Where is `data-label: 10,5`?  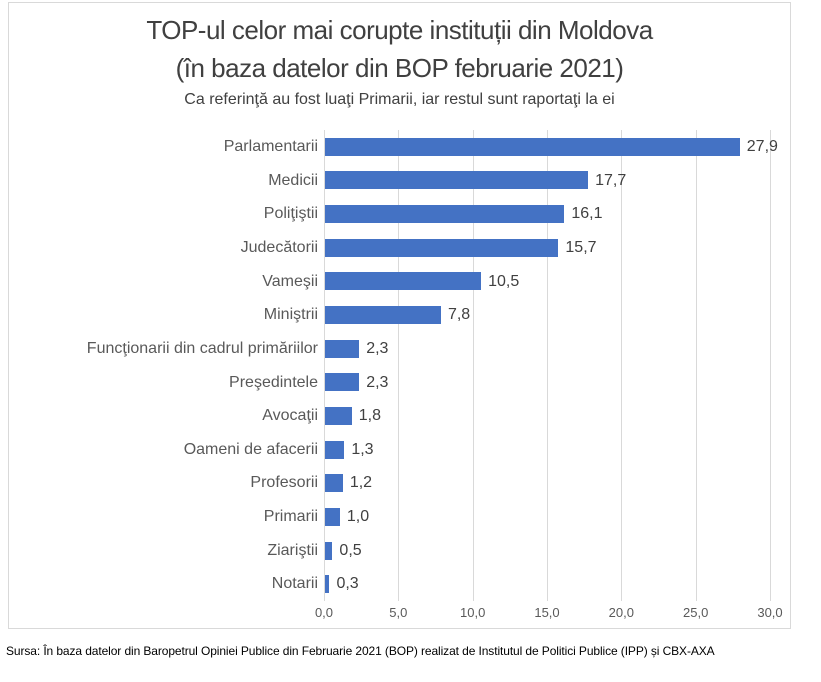 data-label: 10,5 is located at coordinates (504, 281).